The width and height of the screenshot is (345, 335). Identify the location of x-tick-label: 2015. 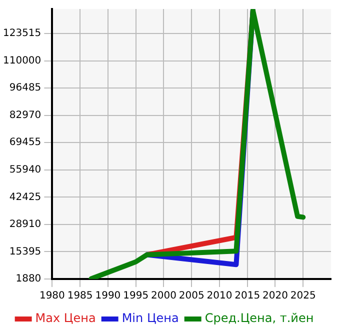
(247, 296).